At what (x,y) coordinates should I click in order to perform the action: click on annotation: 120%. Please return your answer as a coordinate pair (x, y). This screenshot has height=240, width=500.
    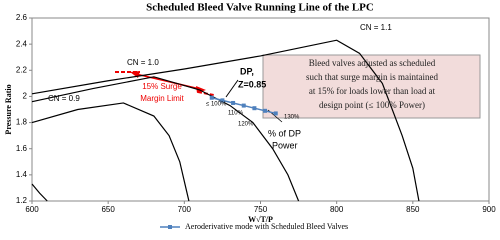
    Looking at the image, I should click on (246, 125).